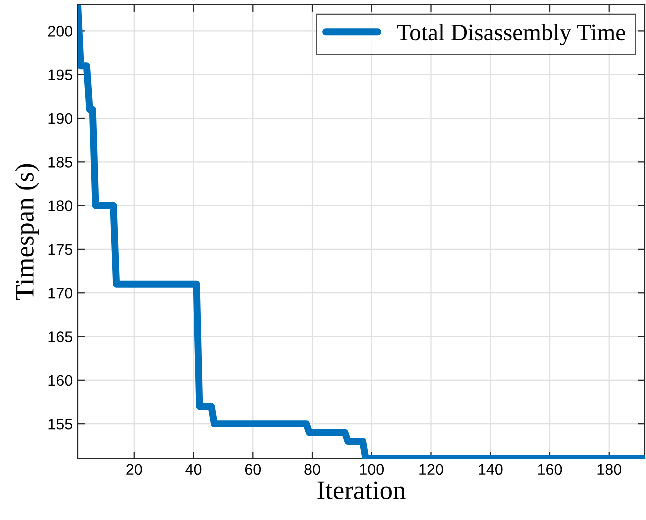 The width and height of the screenshot is (646, 520). I want to click on y-tick-label: 200, so click(60, 31).